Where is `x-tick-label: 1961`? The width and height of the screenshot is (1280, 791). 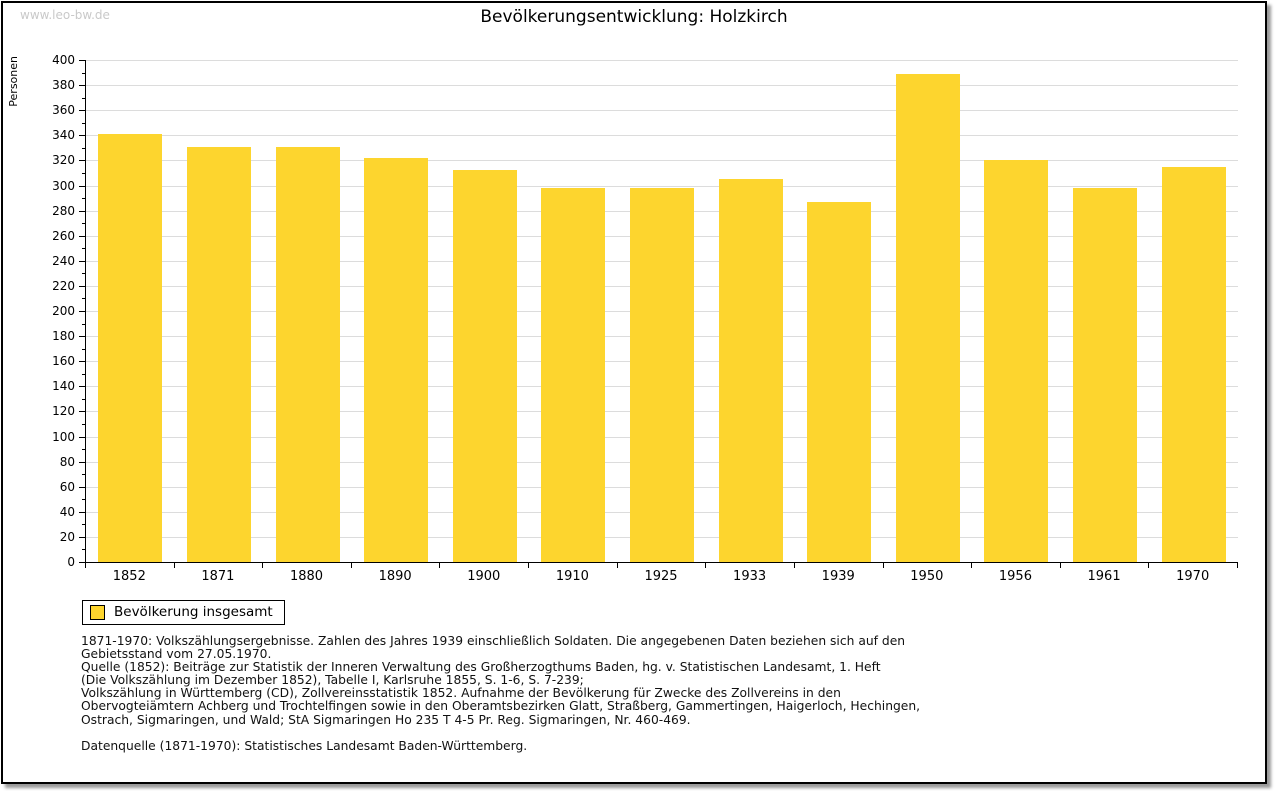
x-tick-label: 1961 is located at coordinates (1104, 576).